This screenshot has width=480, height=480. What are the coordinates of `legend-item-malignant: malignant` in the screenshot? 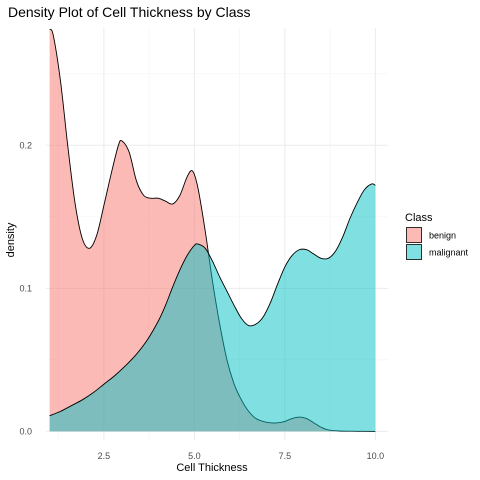 It's located at (437, 252).